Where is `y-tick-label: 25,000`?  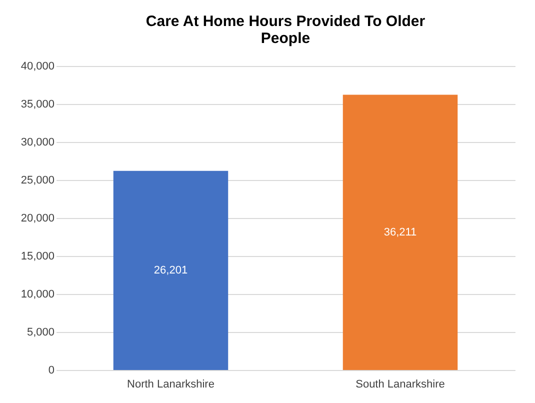
y-tick-label: 25,000 is located at coordinates (37, 180).